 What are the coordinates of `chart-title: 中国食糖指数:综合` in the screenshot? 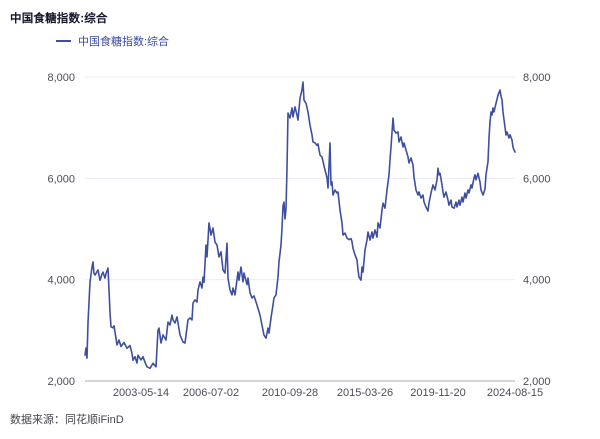 It's located at (59, 19).